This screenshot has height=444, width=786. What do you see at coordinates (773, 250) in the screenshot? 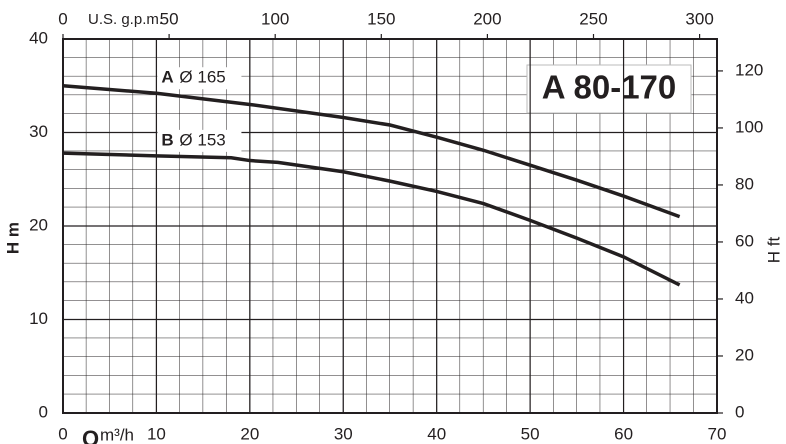
I see `y2-axis-label: H ft` at bounding box center [773, 250].